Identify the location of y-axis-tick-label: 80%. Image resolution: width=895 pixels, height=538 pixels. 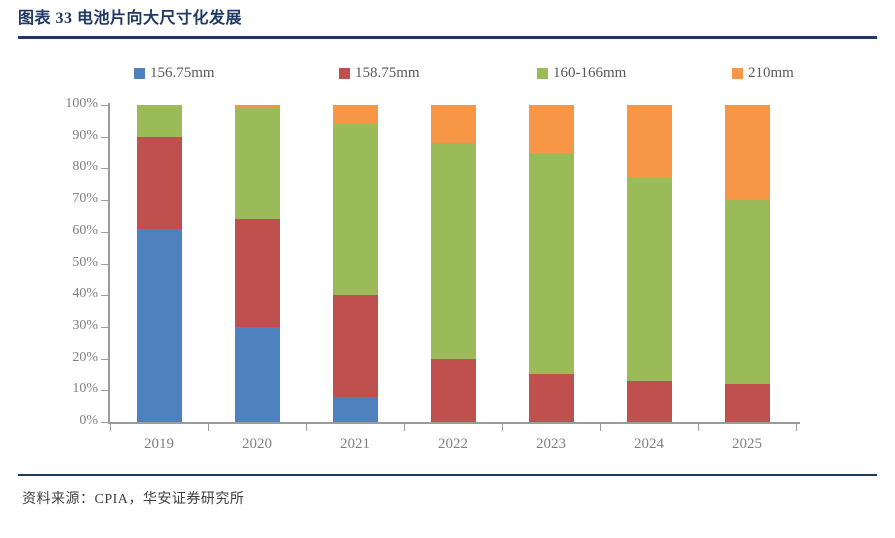
(85, 167).